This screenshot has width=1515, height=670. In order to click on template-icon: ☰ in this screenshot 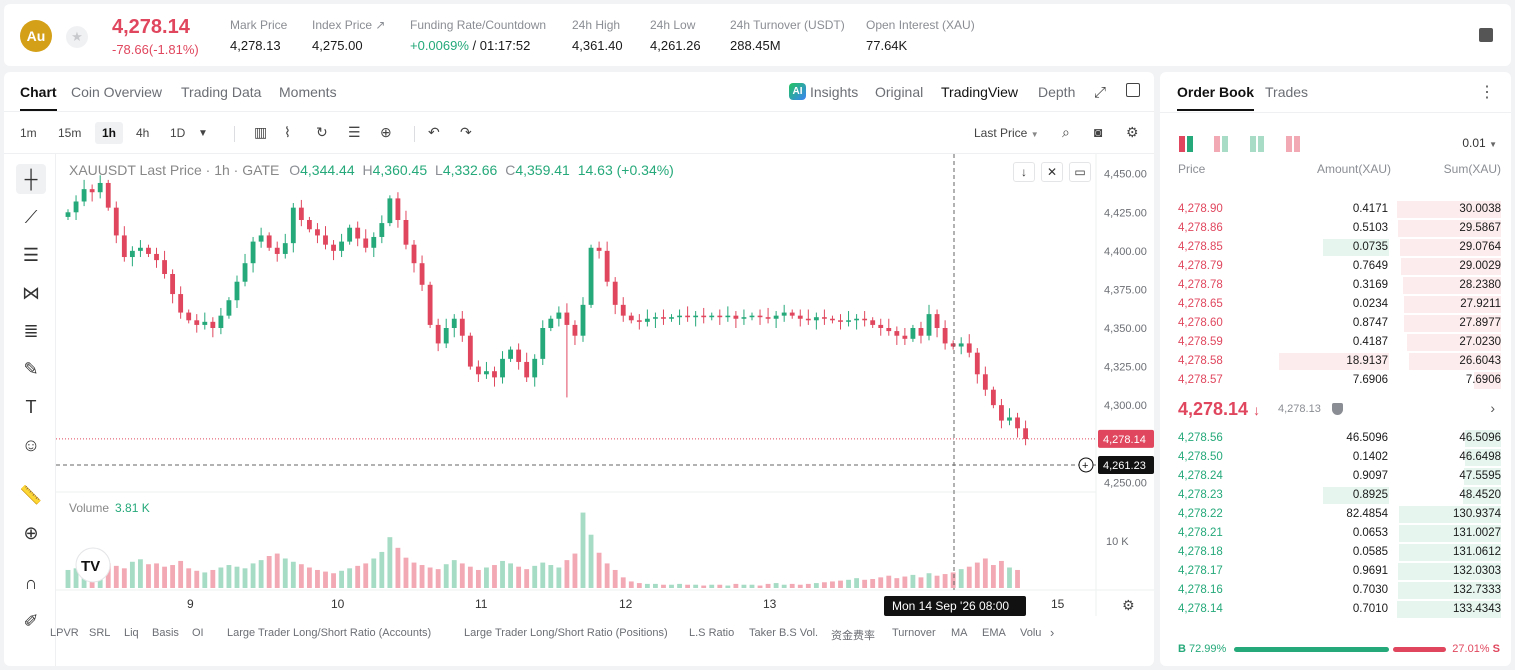, I will do `click(354, 132)`.